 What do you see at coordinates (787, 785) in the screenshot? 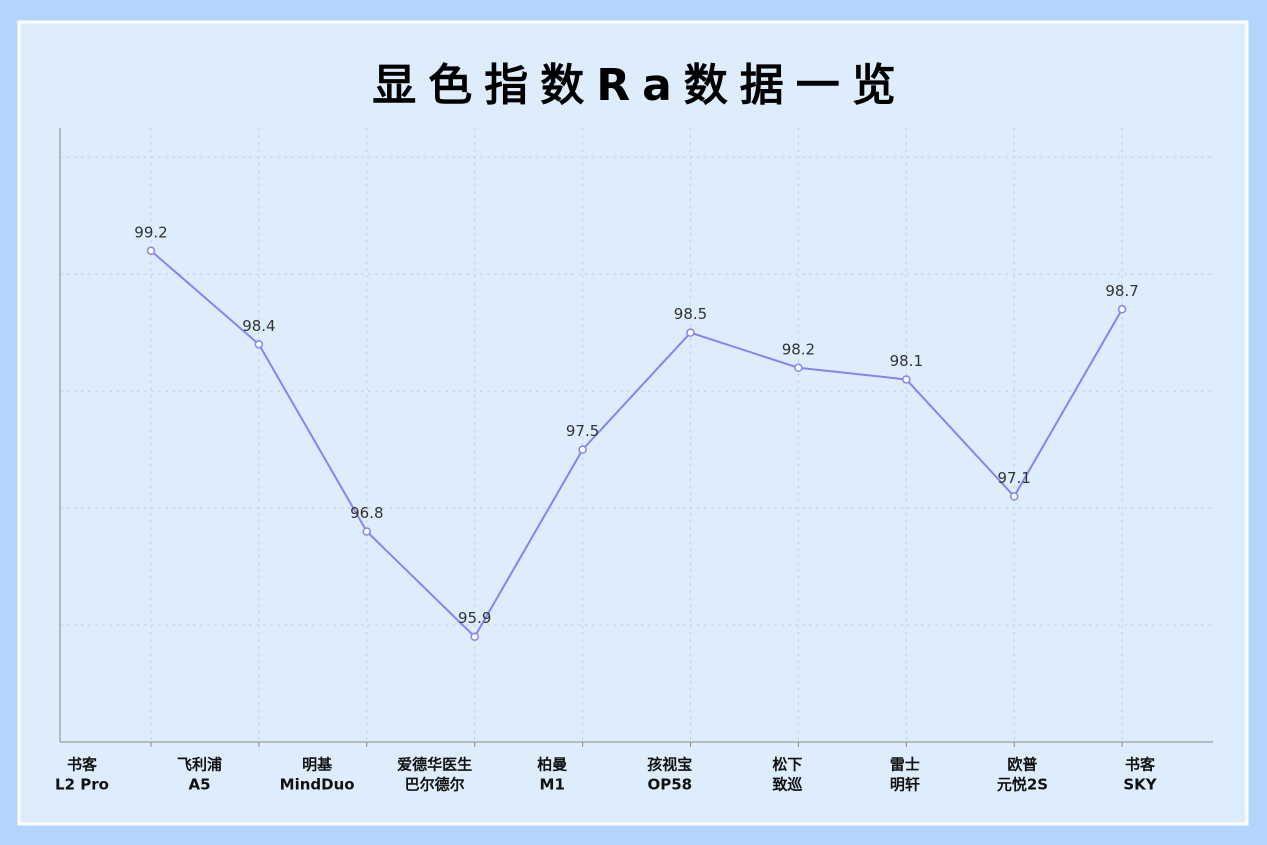
I see `x-tick-label: 致巡` at bounding box center [787, 785].